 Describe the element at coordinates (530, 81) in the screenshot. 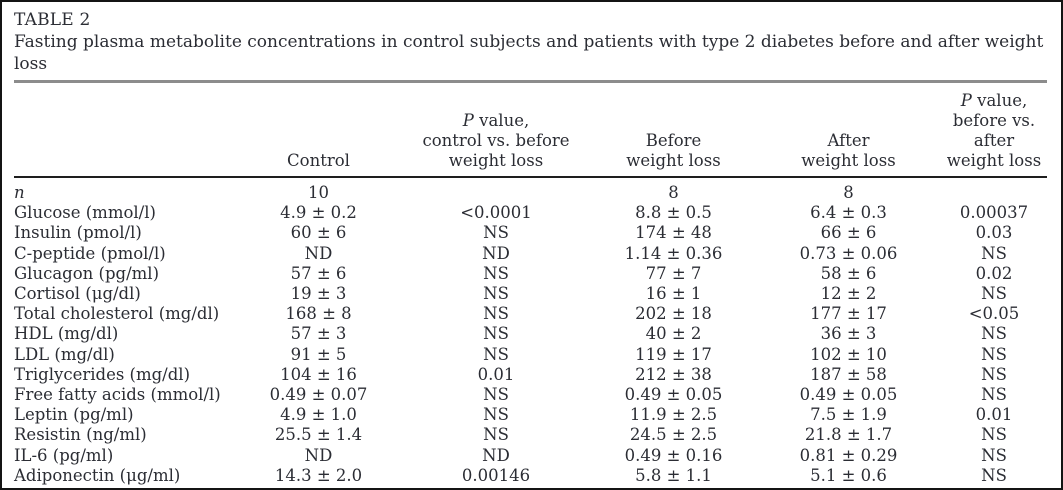

I see `caption-rule` at that location.